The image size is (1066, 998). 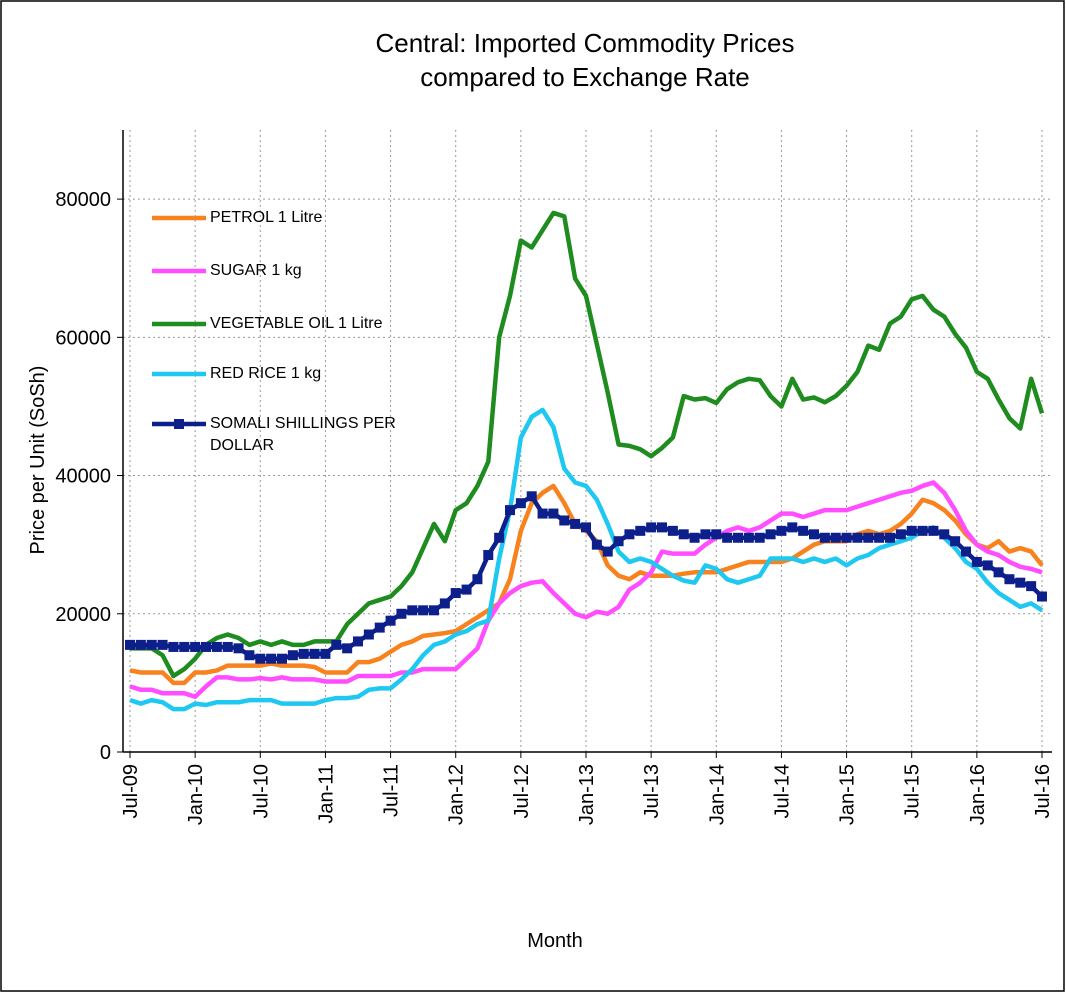 I want to click on x-axis-label: Month, so click(x=555, y=941).